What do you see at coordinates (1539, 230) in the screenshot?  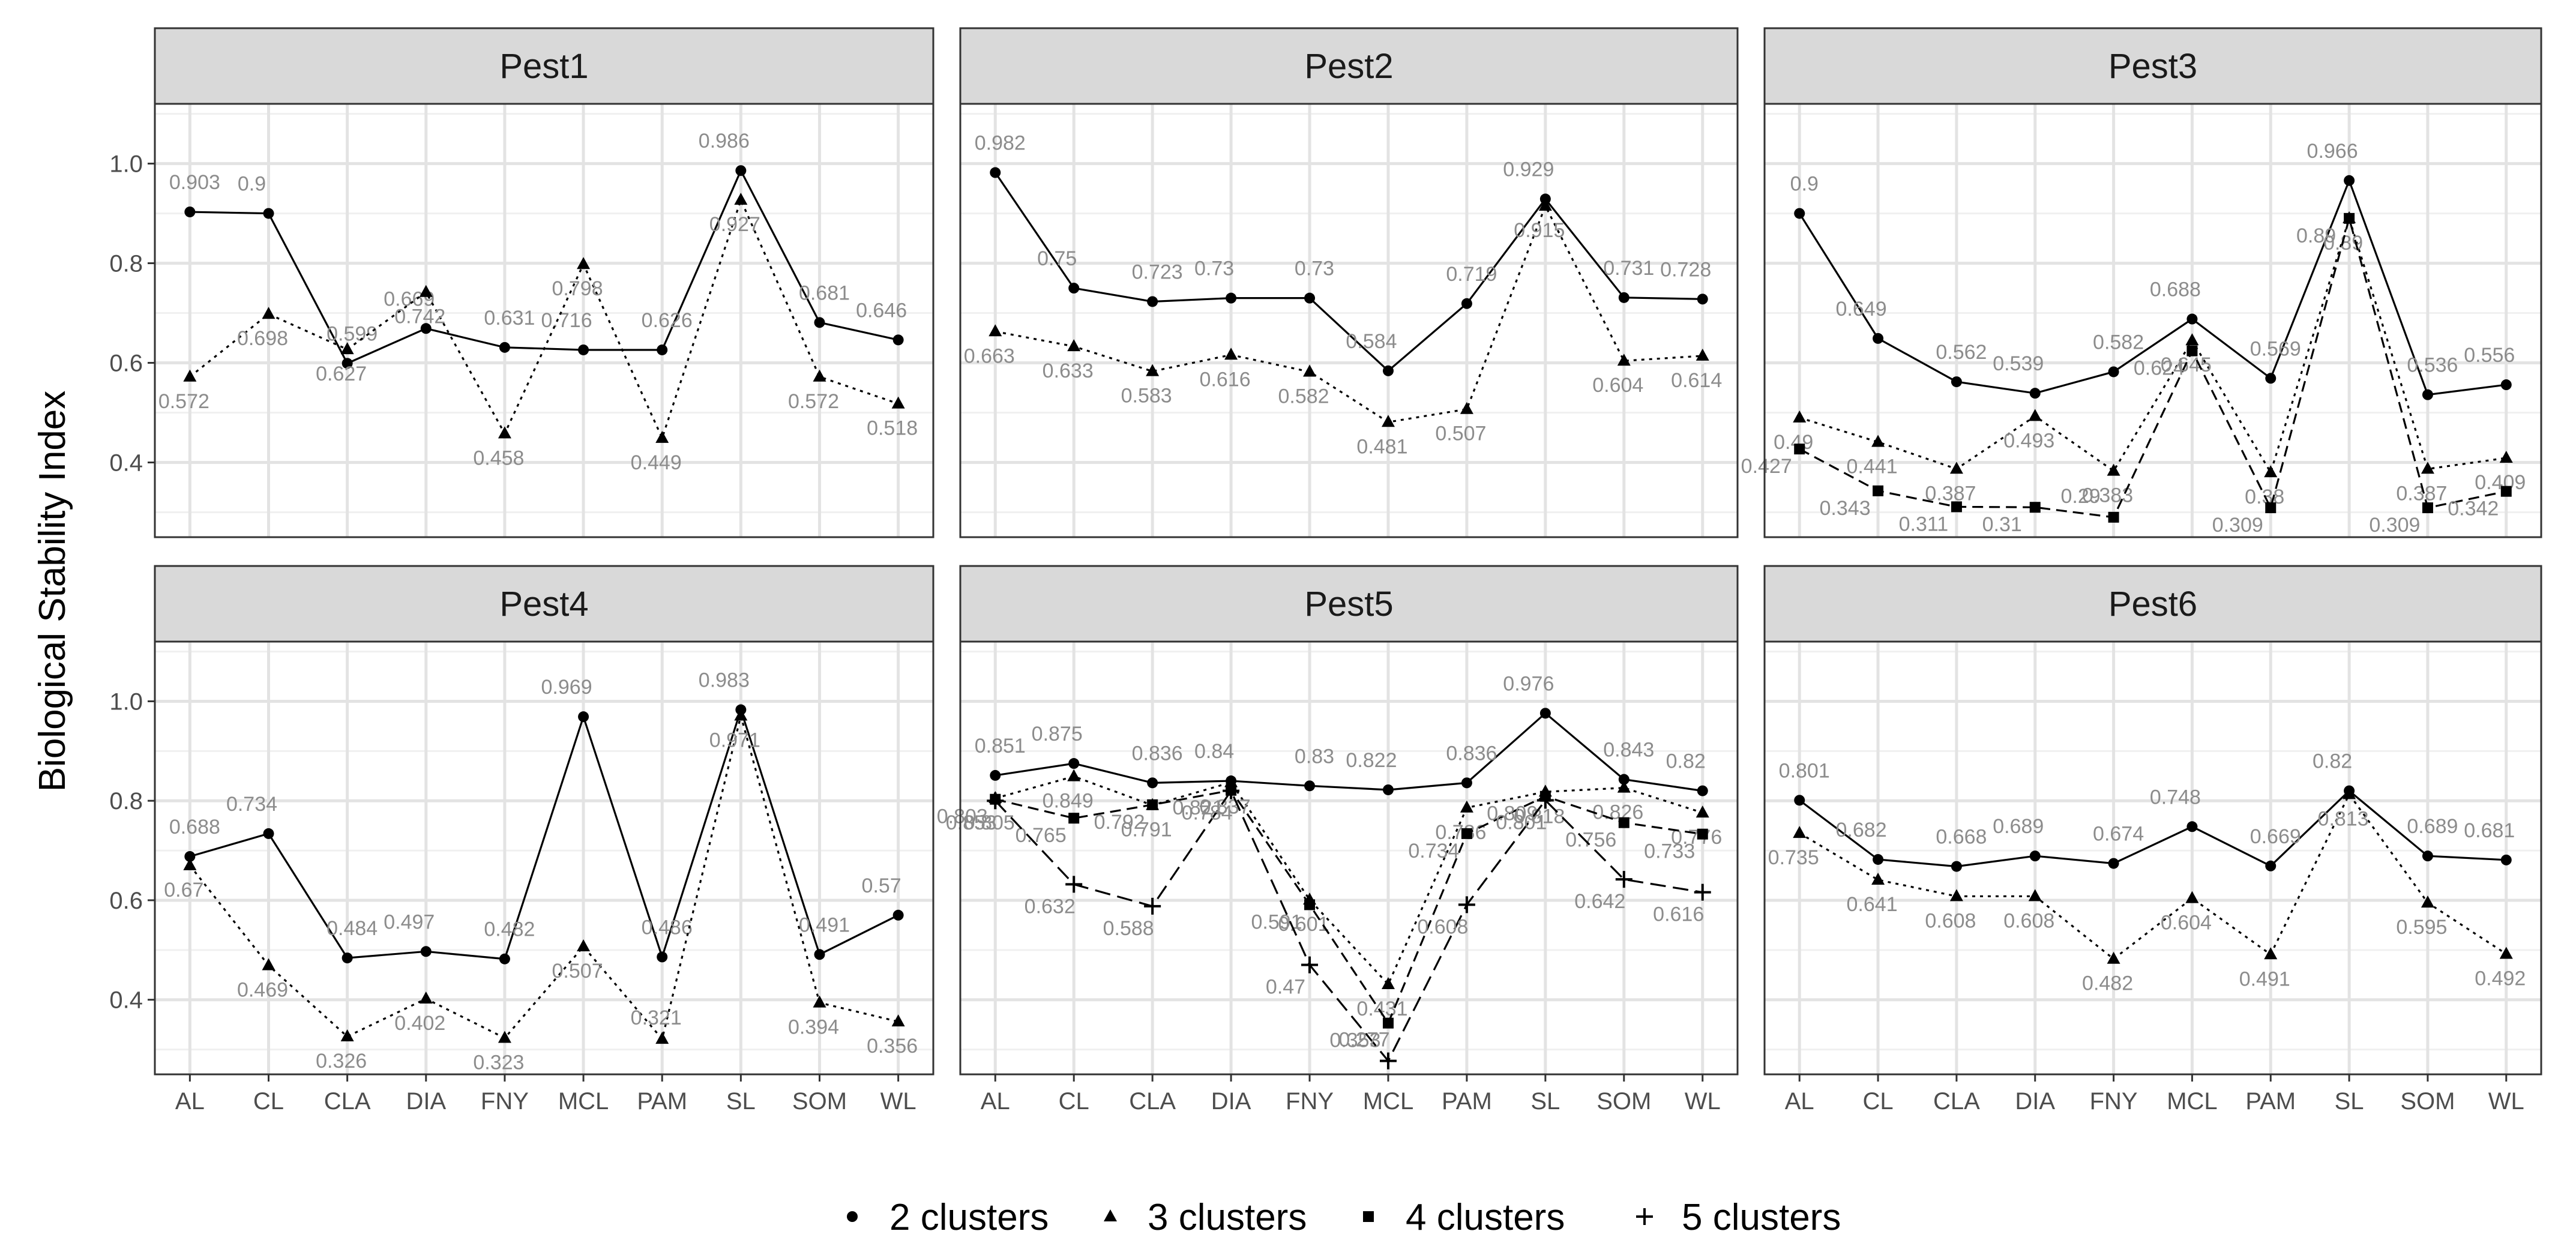 I see `data-label: 0.915` at bounding box center [1539, 230].